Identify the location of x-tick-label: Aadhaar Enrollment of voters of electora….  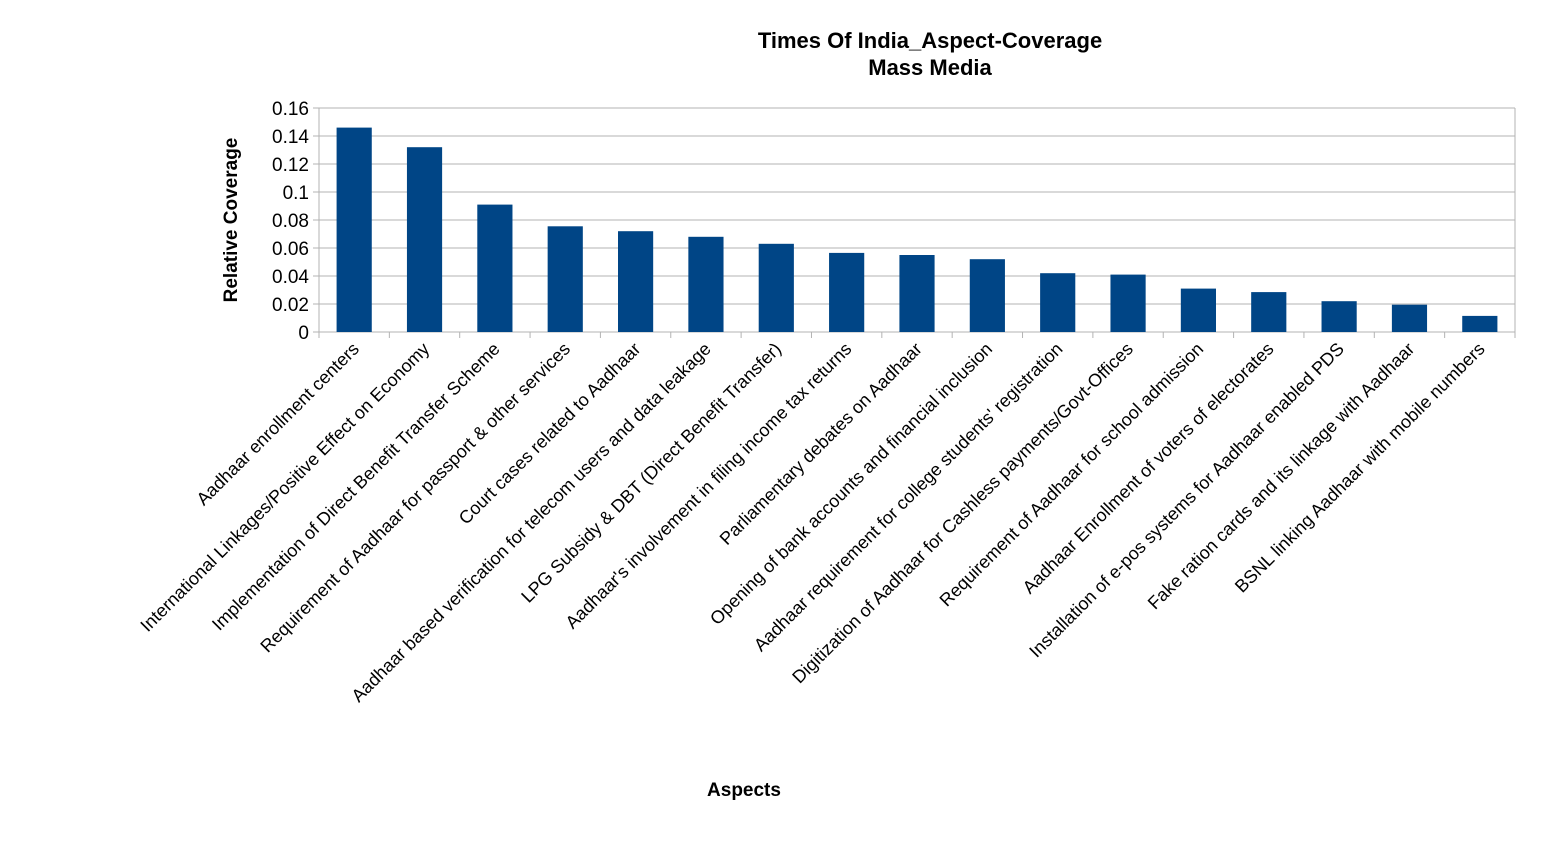
(1148, 468).